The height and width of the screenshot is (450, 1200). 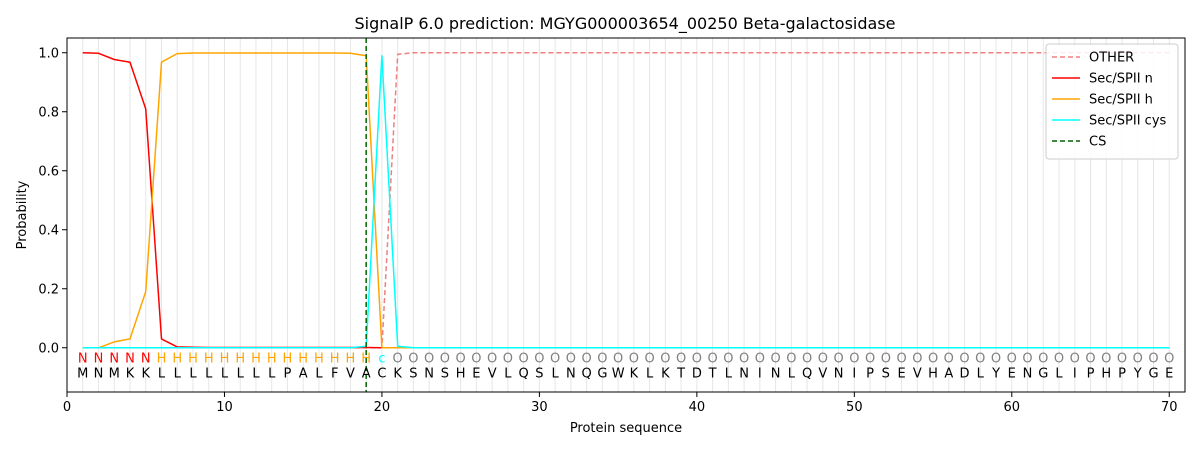 What do you see at coordinates (48, 112) in the screenshot?
I see `y-tick-label: 0.8` at bounding box center [48, 112].